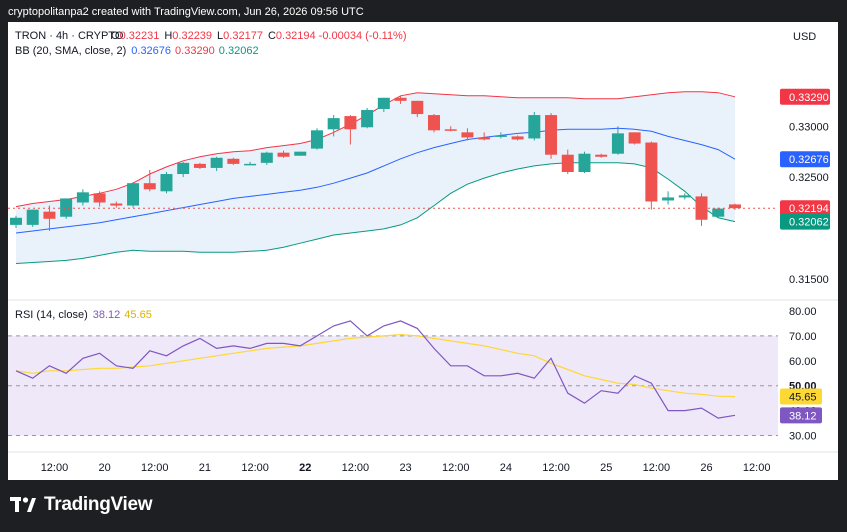 The image size is (847, 532). I want to click on time-axis-tick: 23, so click(405, 468).